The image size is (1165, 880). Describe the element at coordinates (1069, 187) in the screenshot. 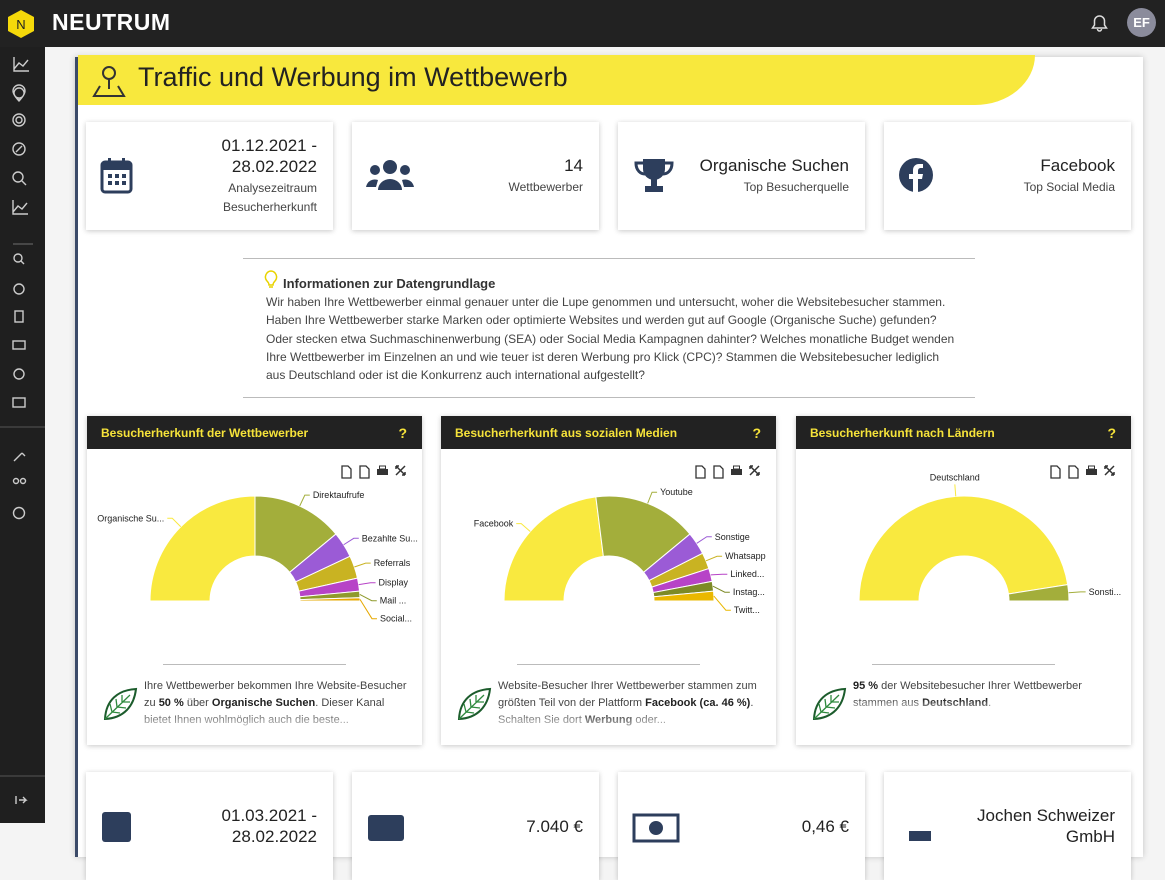

I see `kpi-label: Top Social Media` at that location.